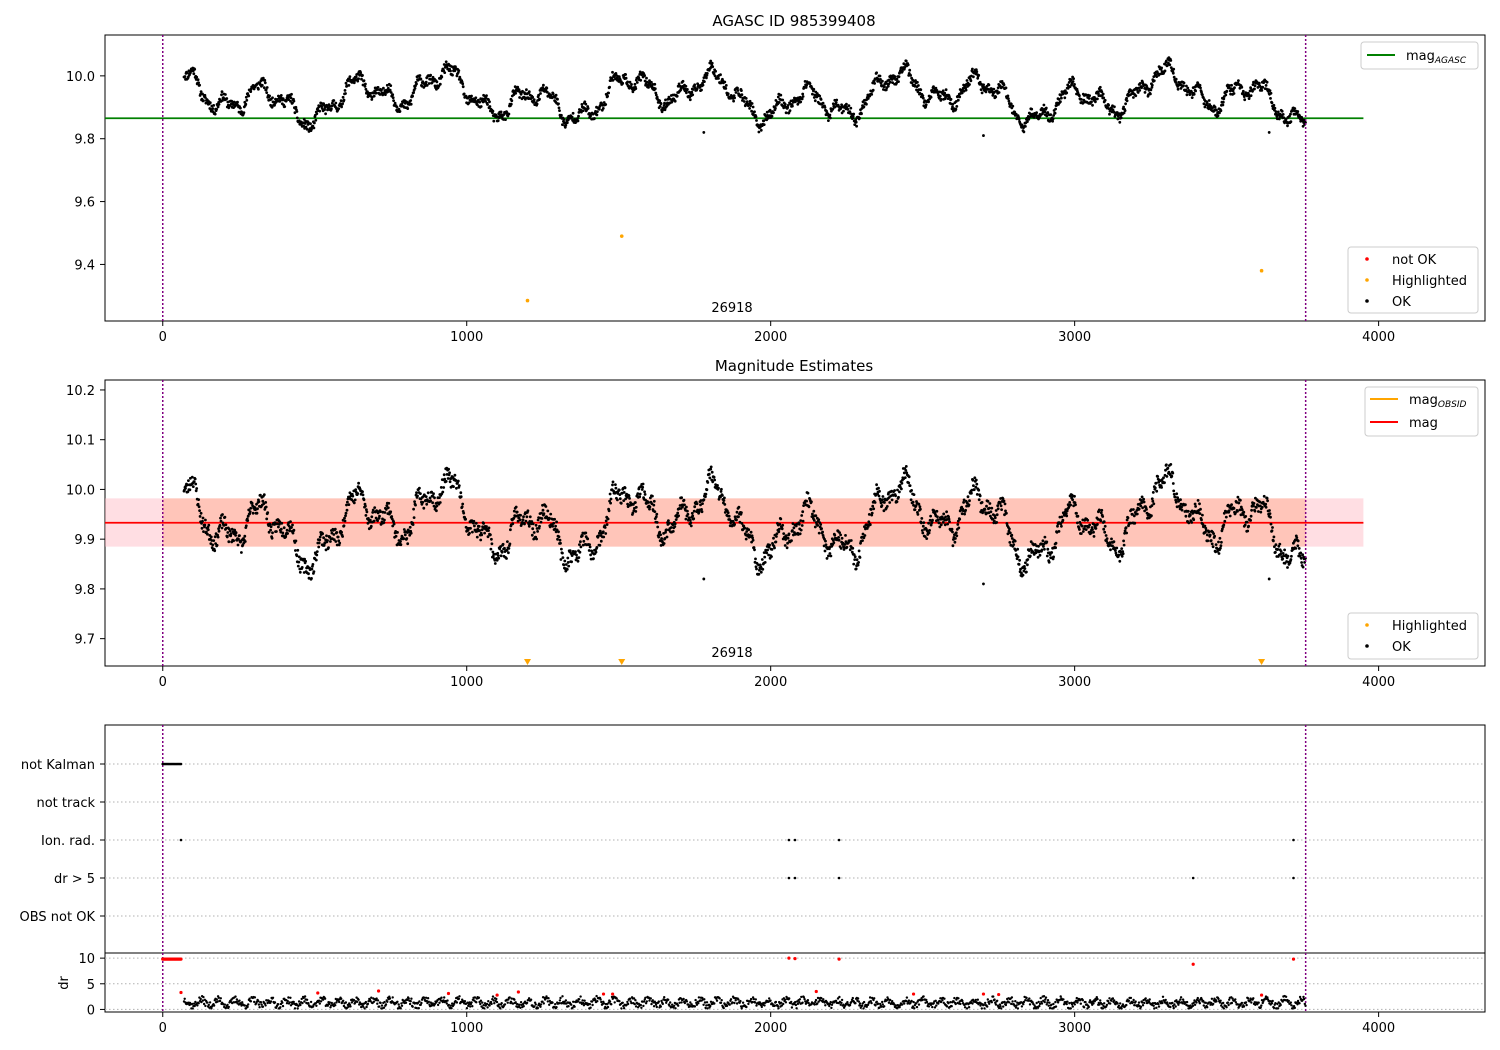  I want to click on agasc-legend-line-label: magAGASC, so click(1436, 57).